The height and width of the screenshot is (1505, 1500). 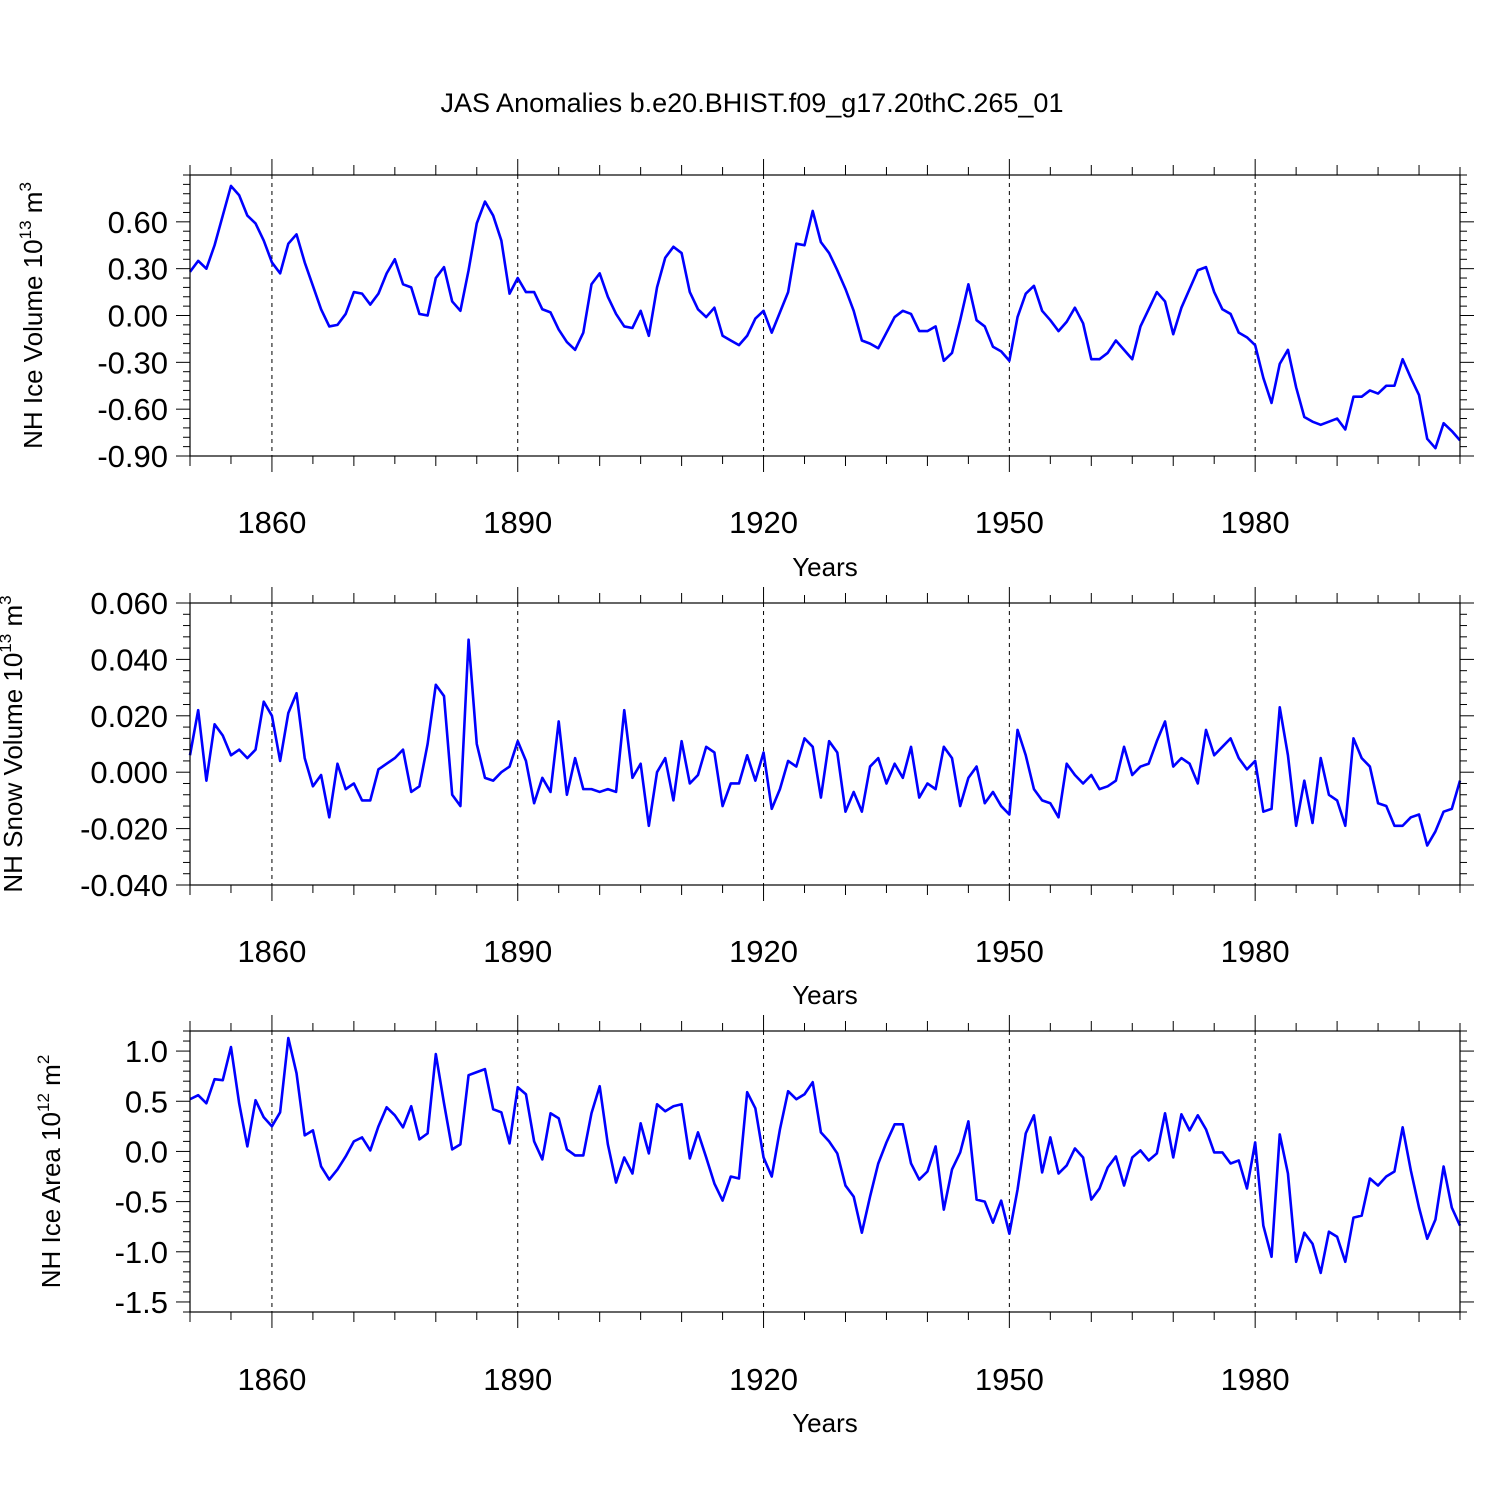 I want to click on y-tick-label: 1.0, so click(x=146, y=1051).